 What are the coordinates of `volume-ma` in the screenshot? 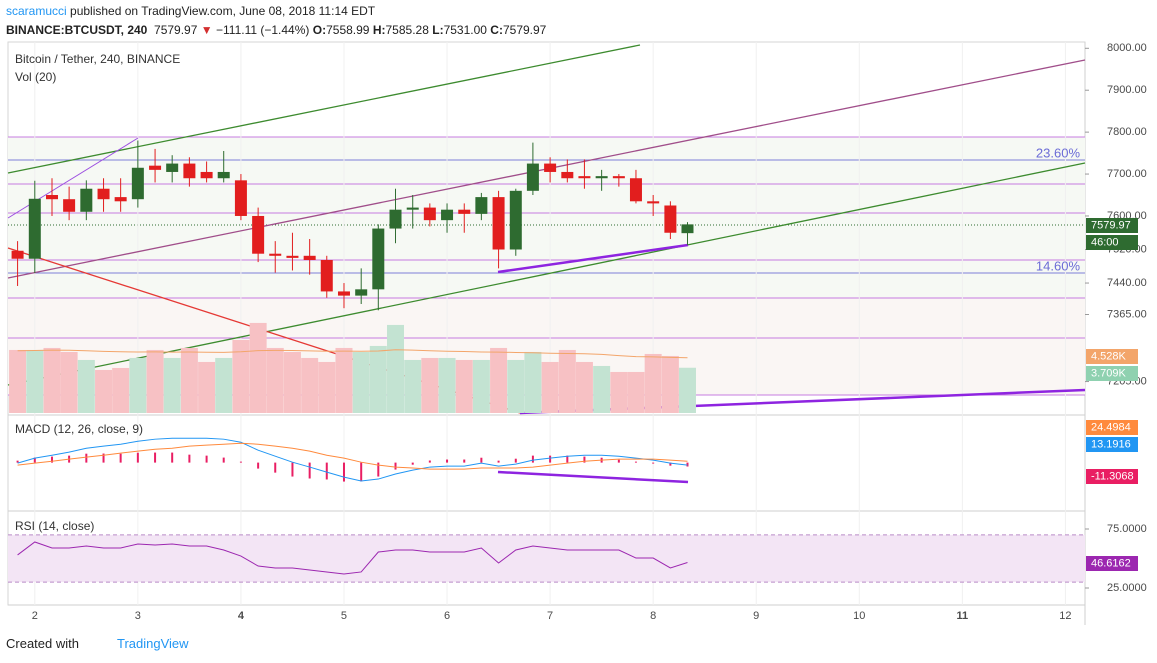 It's located at (352, 354).